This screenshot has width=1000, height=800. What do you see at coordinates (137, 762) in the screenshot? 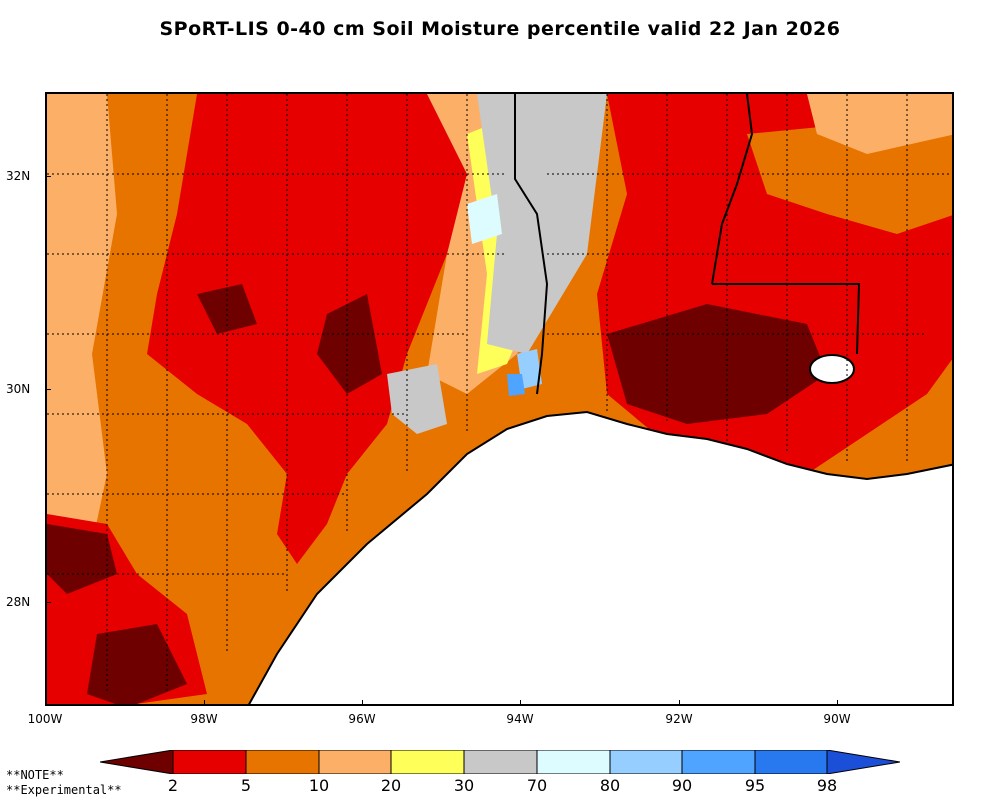
I see `legend-arrow-low` at bounding box center [137, 762].